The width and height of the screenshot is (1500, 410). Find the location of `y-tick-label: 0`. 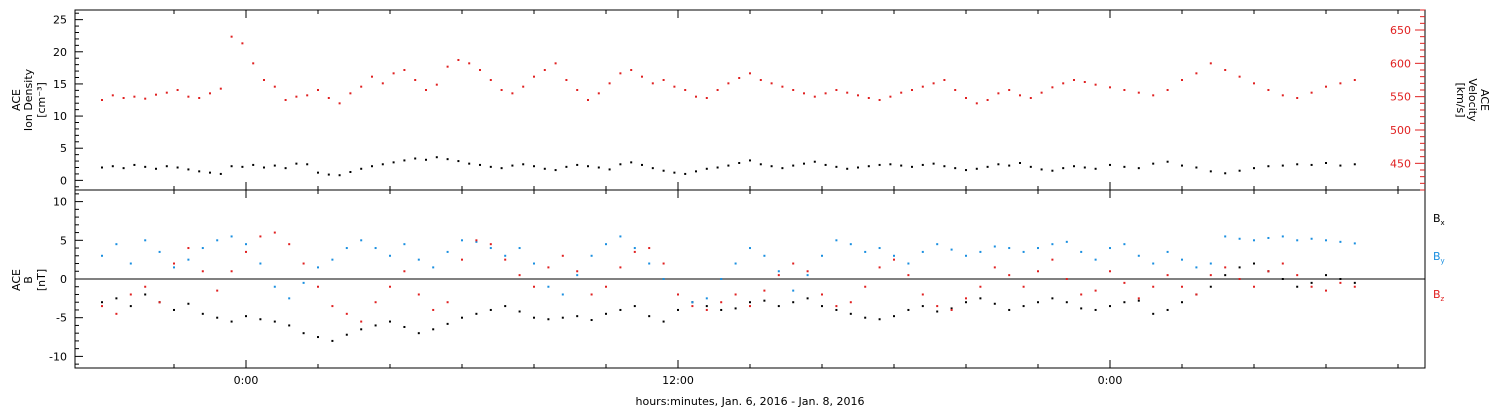

y-tick-label: 0 is located at coordinates (63, 180).